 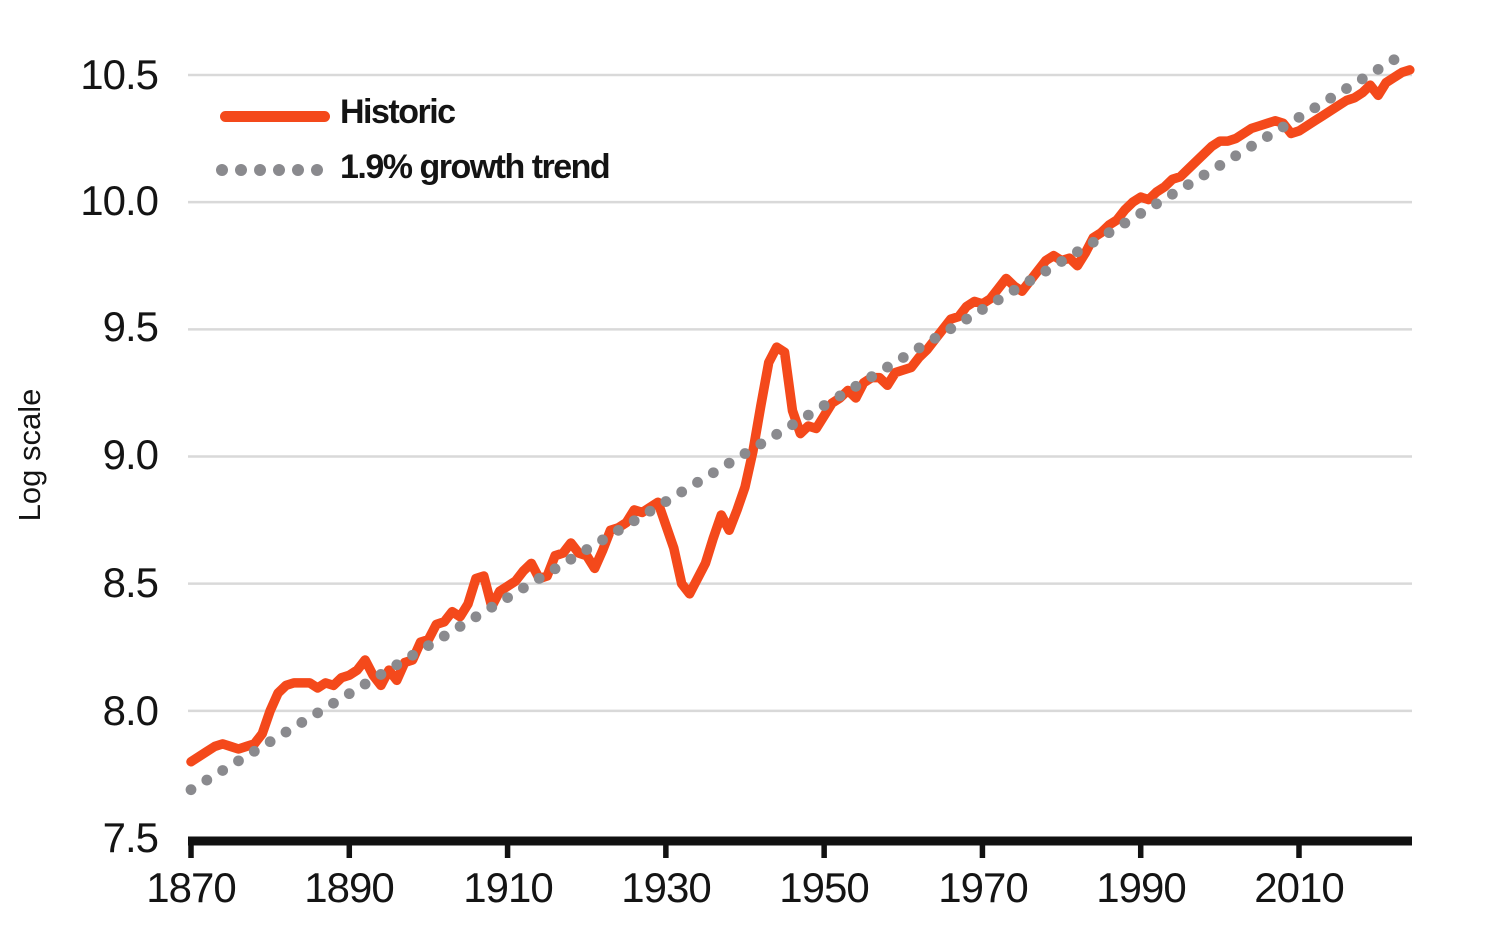 What do you see at coordinates (824, 887) in the screenshot?
I see `x-tick-label: 1950` at bounding box center [824, 887].